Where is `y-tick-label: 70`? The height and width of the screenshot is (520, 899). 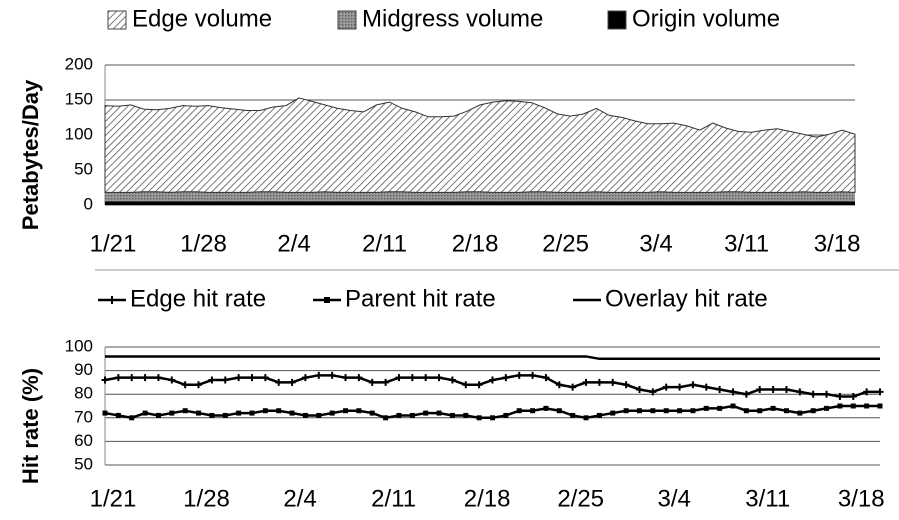
y-tick-label: 70 is located at coordinates (83, 416).